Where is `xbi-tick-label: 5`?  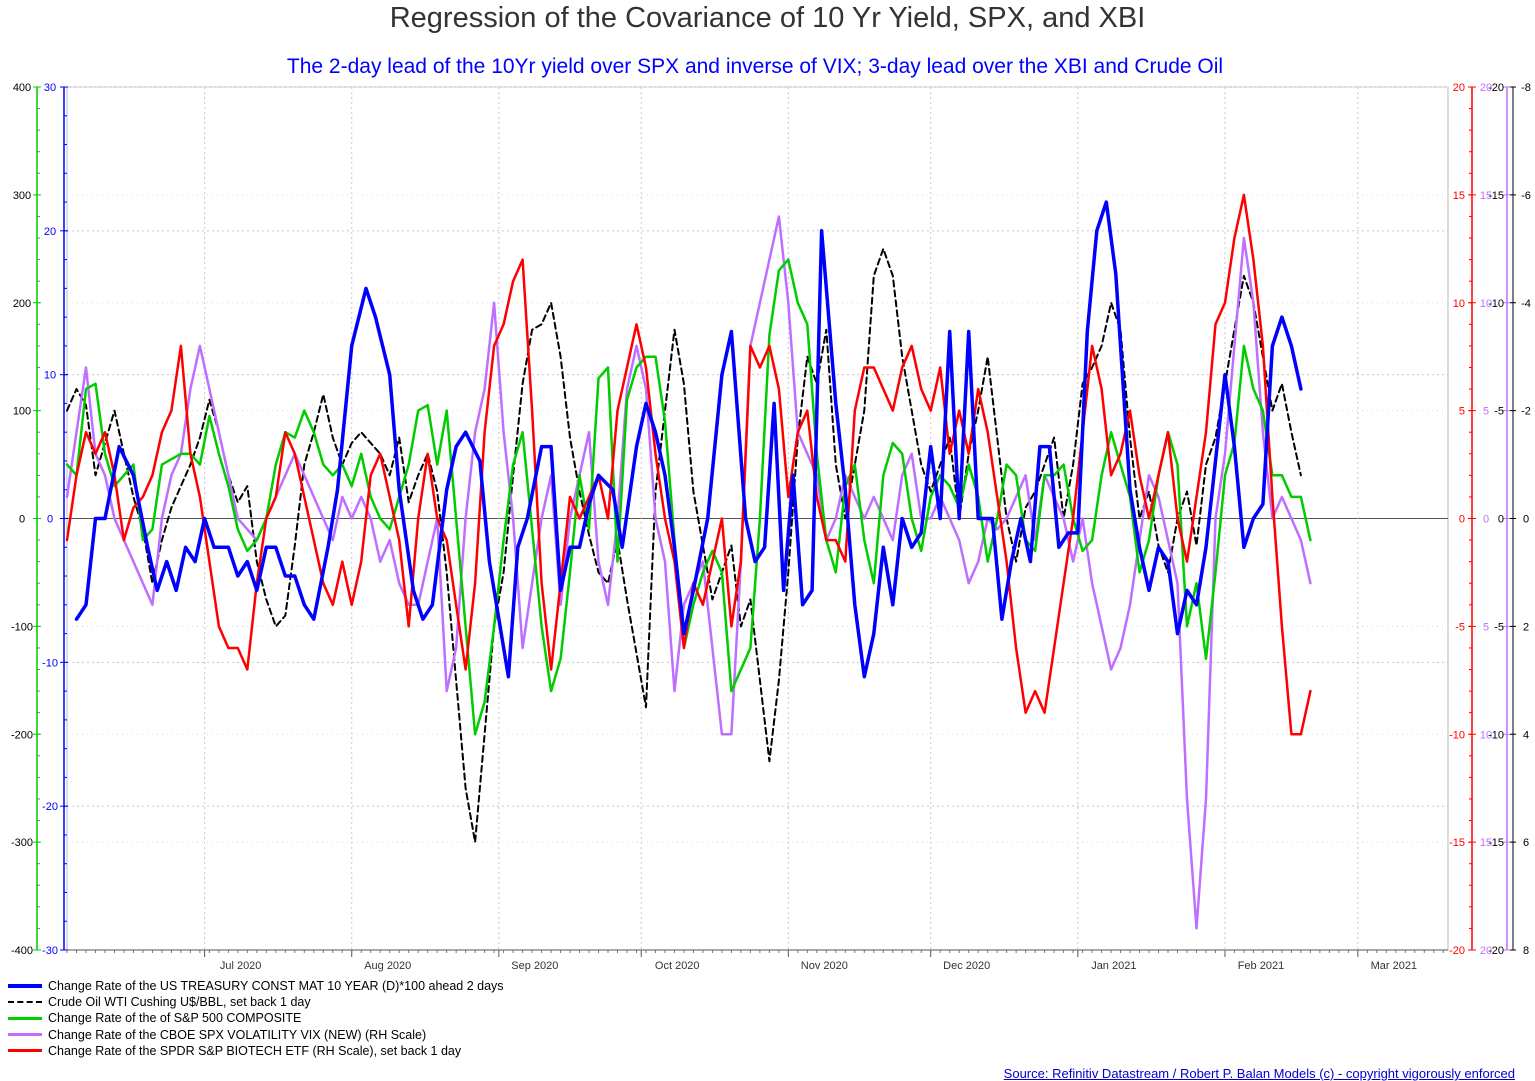 xbi-tick-label: 5 is located at coordinates (1462, 412).